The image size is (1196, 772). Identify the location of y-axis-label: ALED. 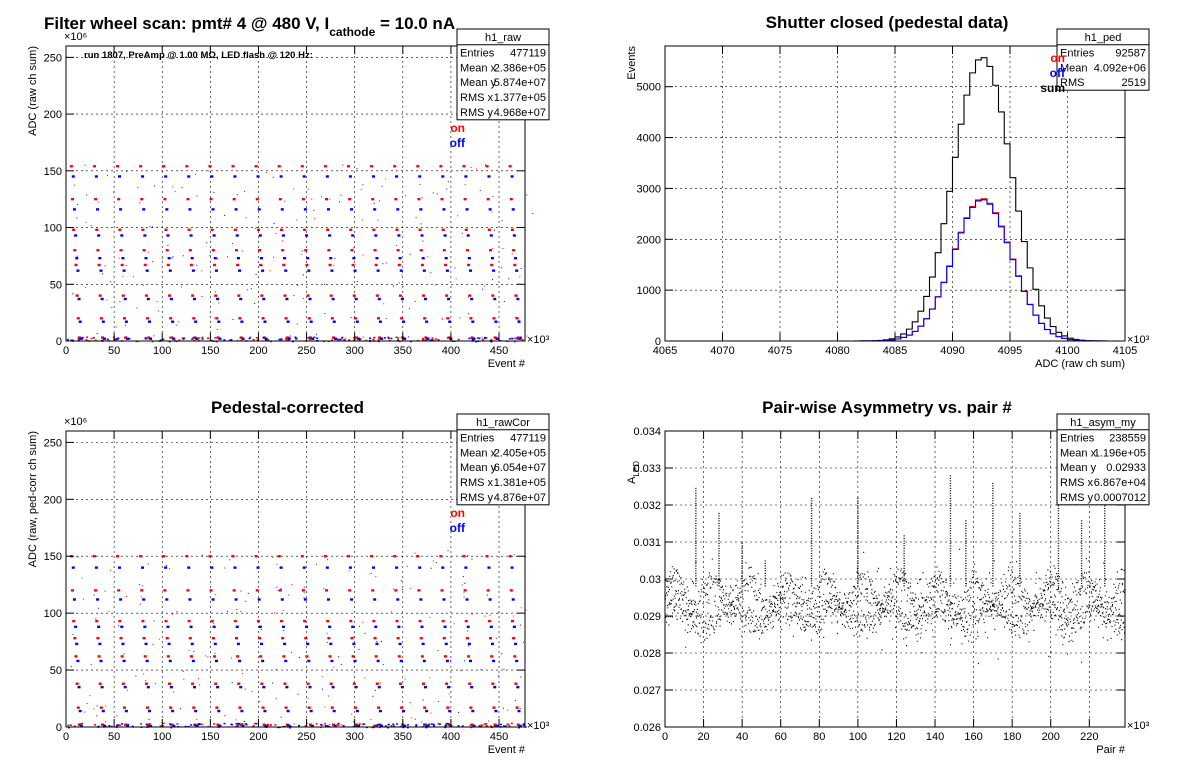
(633, 472).